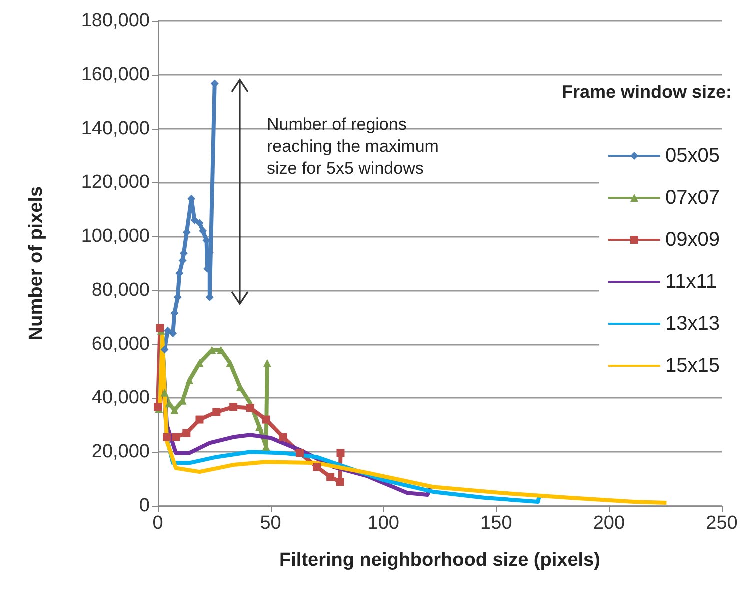  What do you see at coordinates (121, 452) in the screenshot?
I see `y-tick-label: 20,000` at bounding box center [121, 452].